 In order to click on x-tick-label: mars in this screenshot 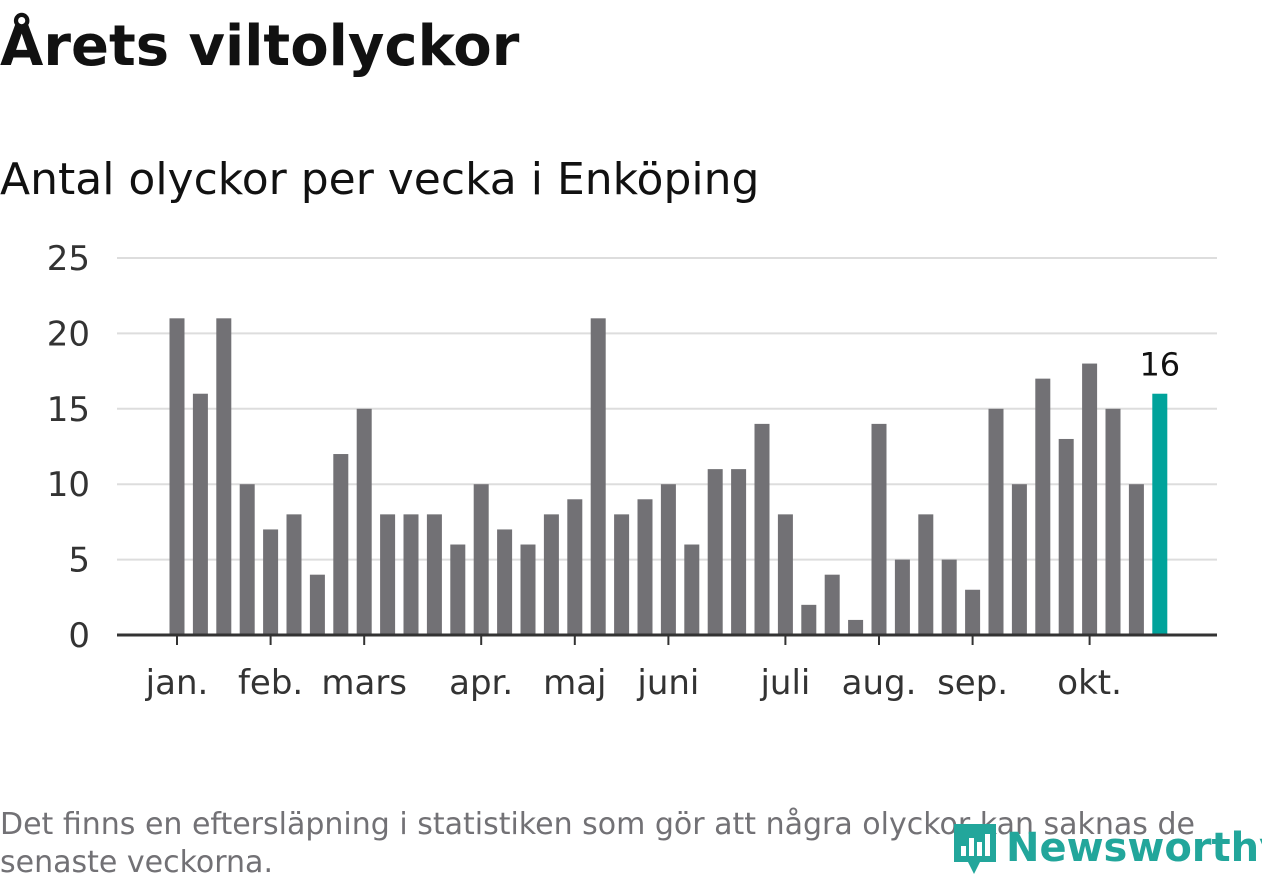, I will do `click(364, 683)`.